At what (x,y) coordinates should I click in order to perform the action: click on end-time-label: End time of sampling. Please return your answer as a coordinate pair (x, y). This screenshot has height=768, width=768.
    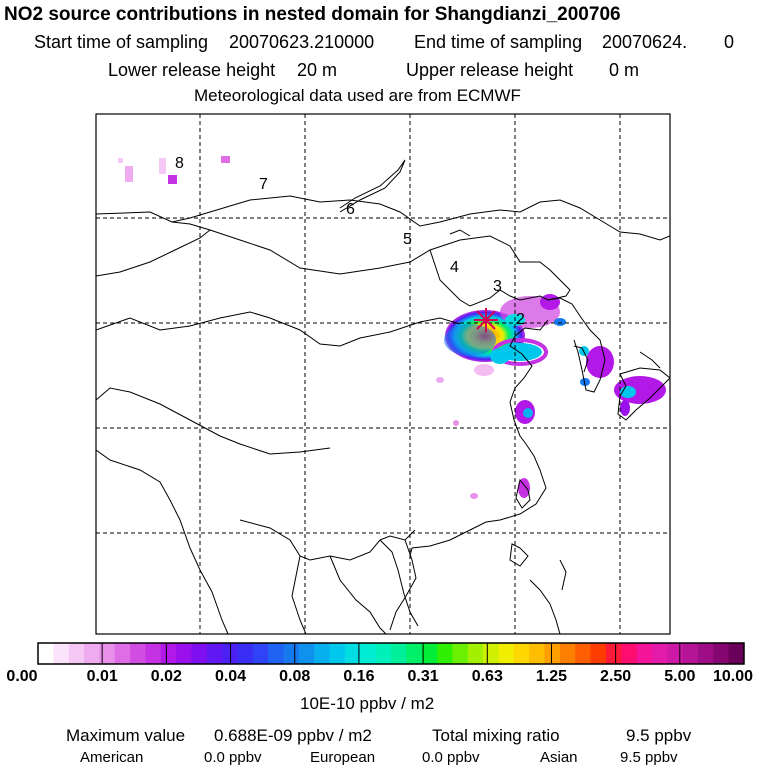
    Looking at the image, I should click on (498, 42).